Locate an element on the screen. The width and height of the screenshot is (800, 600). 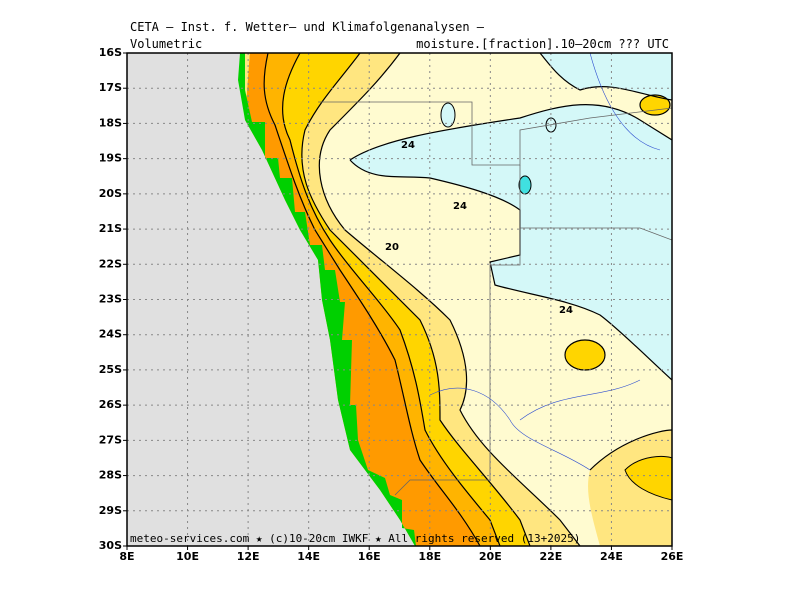
lat-label: 18S is located at coordinates (110, 122).